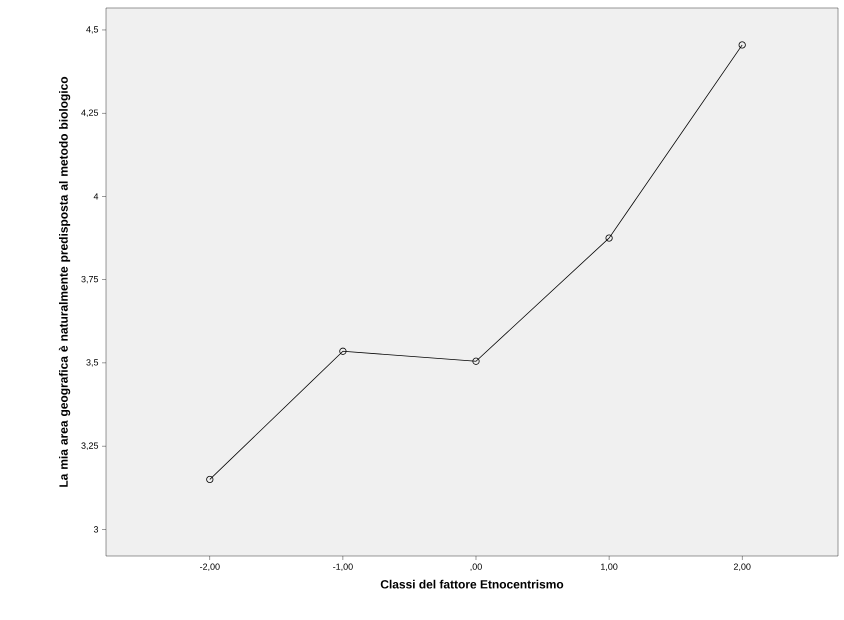  Describe the element at coordinates (89, 113) in the screenshot. I see `y-tick-label: 4,25` at that location.